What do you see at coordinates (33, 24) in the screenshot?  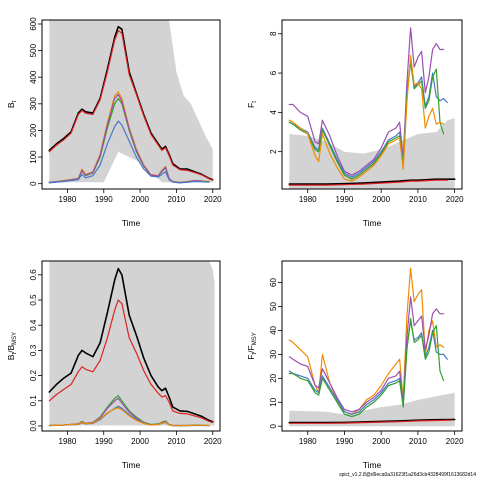 I see `y-tick-label: 600` at bounding box center [33, 24].